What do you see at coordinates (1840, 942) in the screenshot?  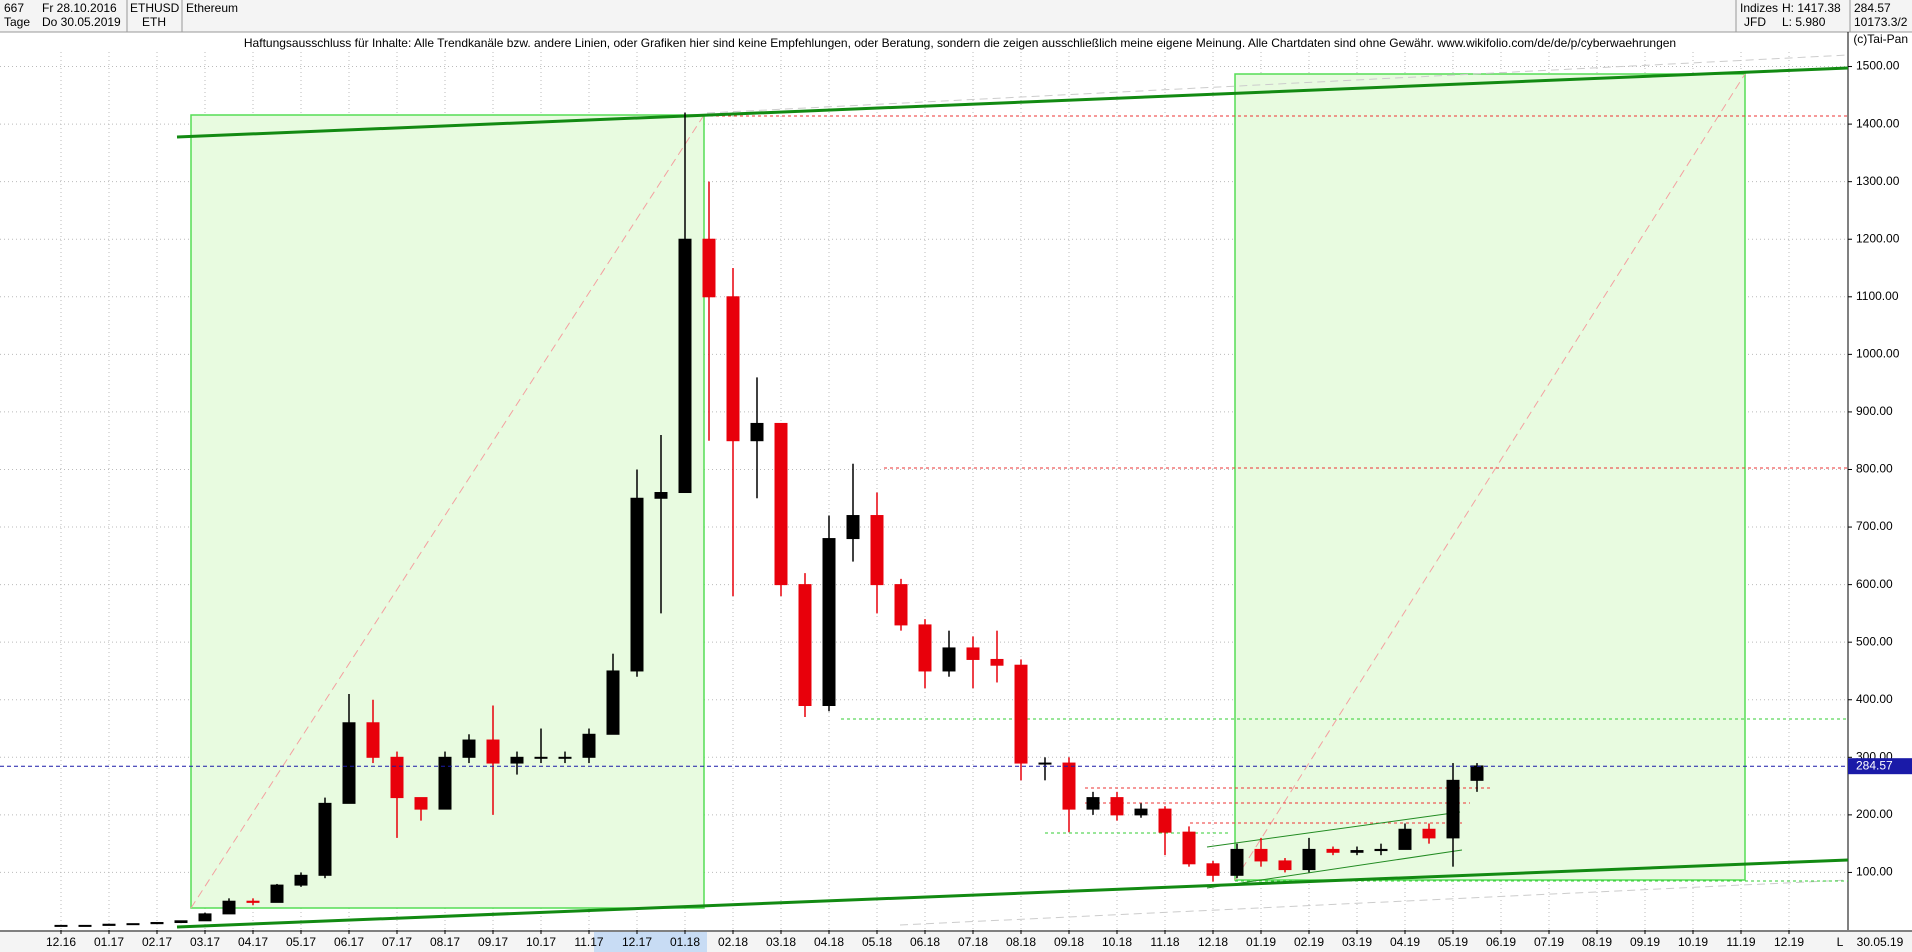 I see `scale-mode: L` at bounding box center [1840, 942].